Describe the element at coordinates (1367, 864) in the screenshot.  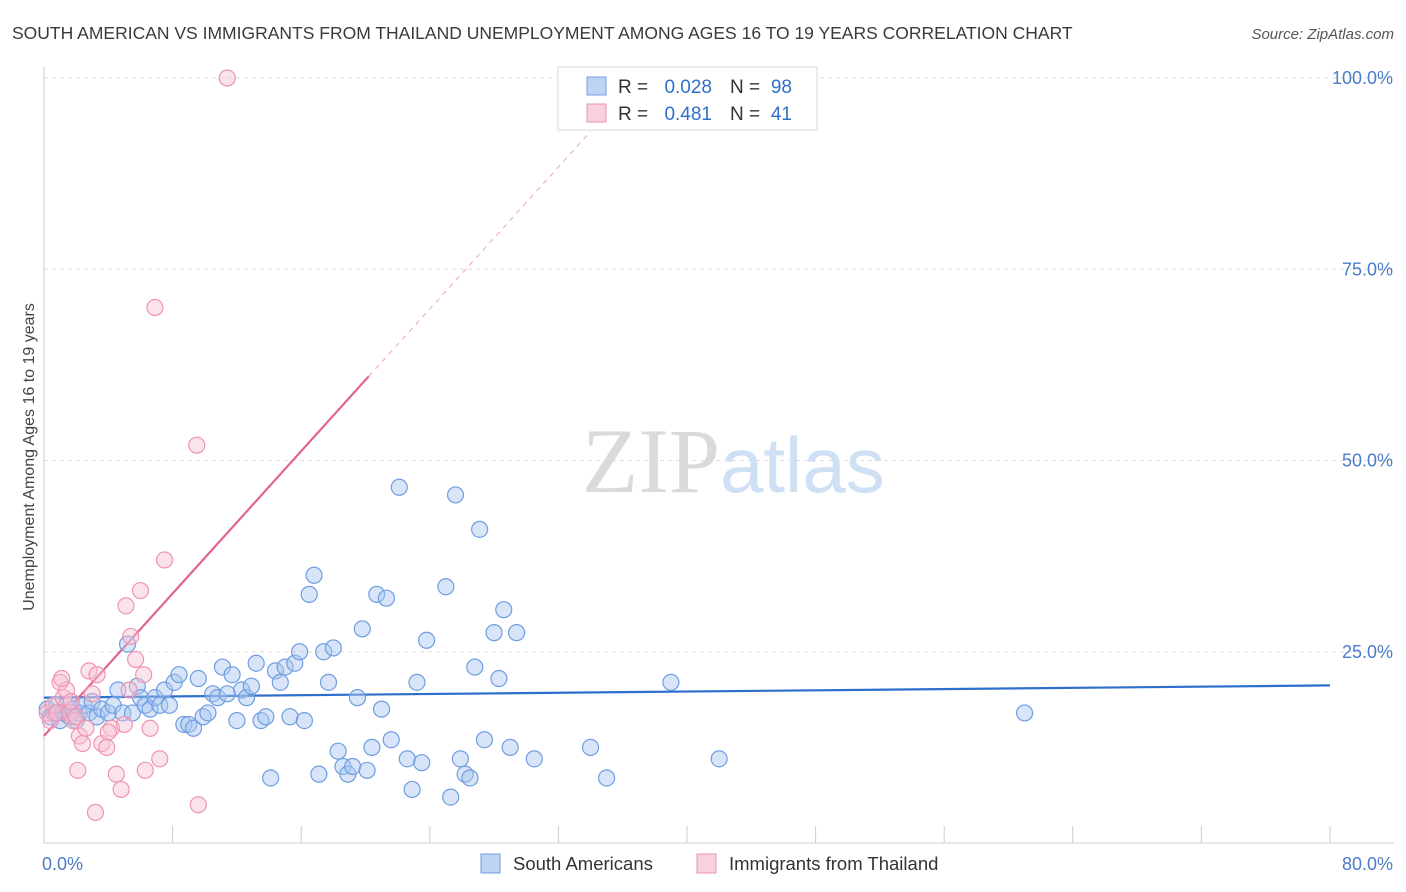
I see `x-tick-label: 80.0%` at that location.